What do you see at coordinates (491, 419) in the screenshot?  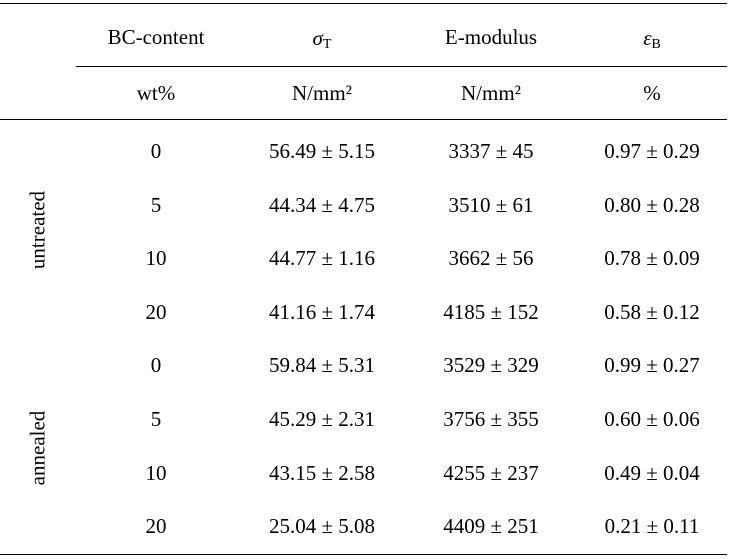 I see `cell-e-modulus: 3756 ± 355` at bounding box center [491, 419].